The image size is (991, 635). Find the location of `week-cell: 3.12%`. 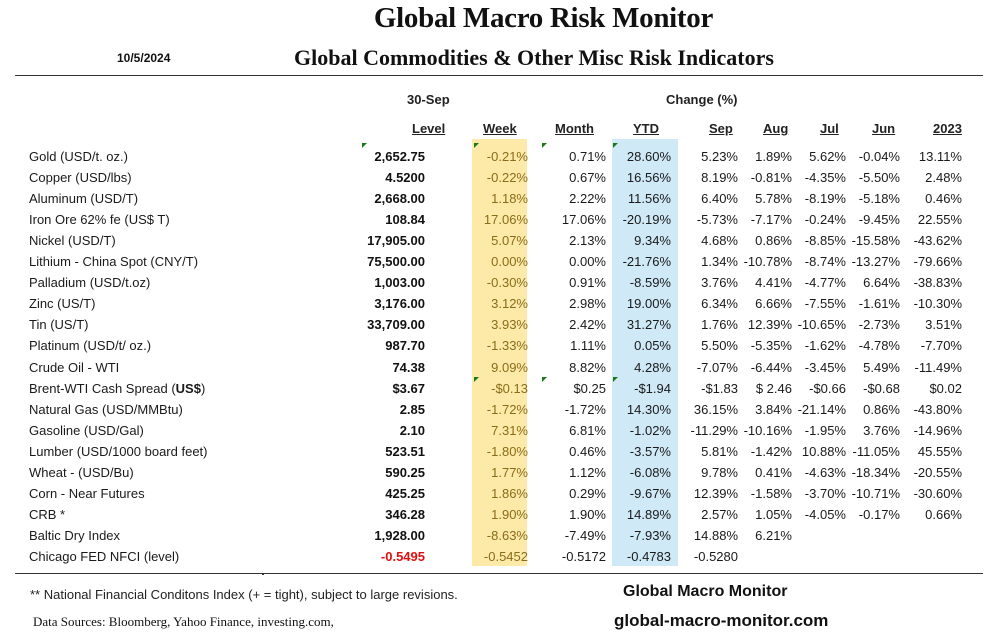

week-cell: 3.12% is located at coordinates (509, 304).